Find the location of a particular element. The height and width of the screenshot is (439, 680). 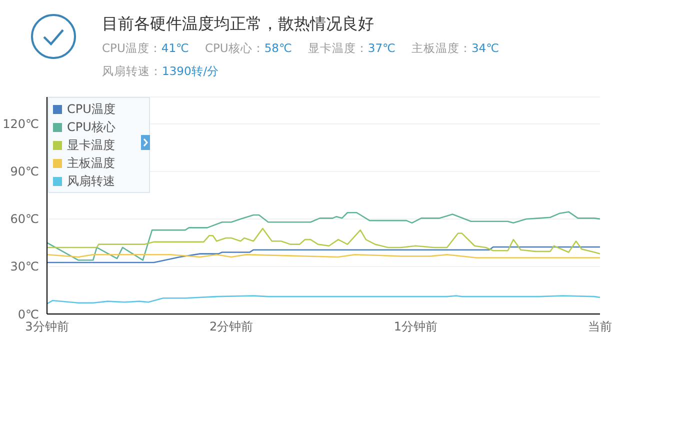

legend-label: 主板温度 is located at coordinates (91, 163).